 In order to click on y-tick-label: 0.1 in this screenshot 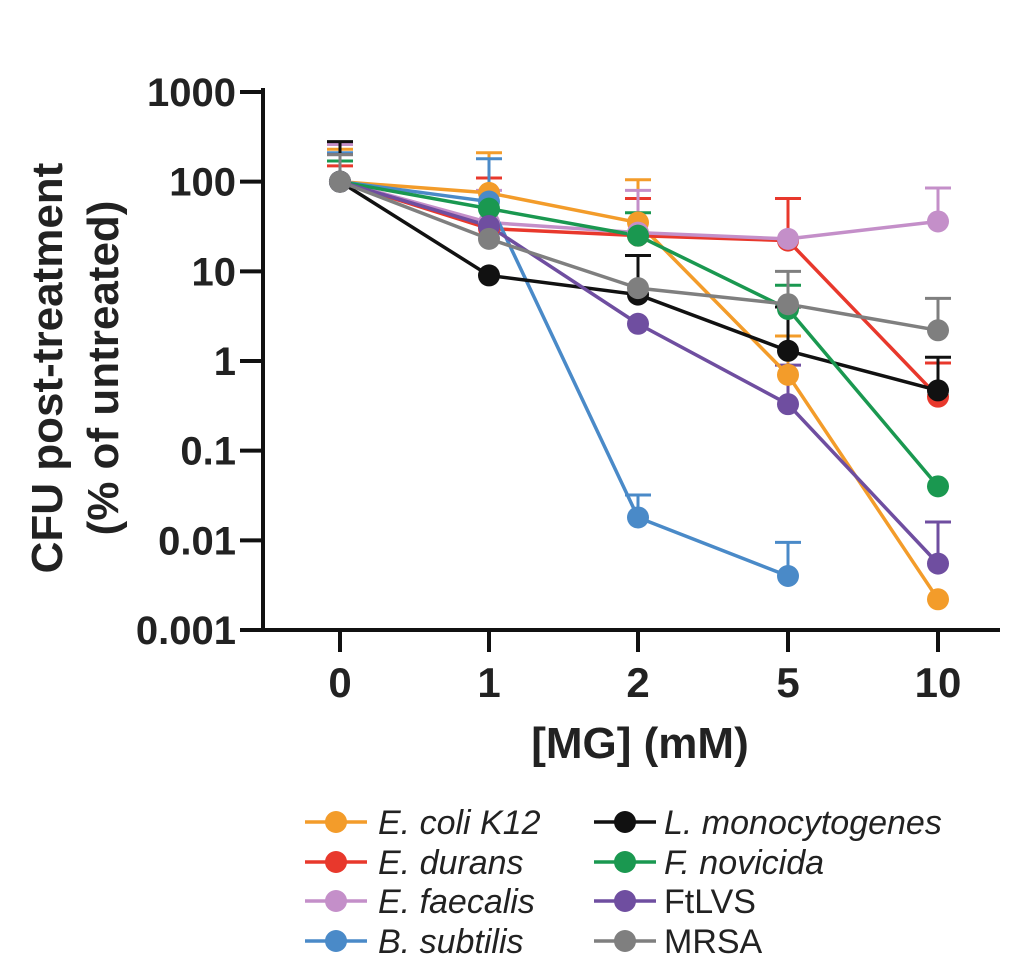, I will do `click(208, 452)`.